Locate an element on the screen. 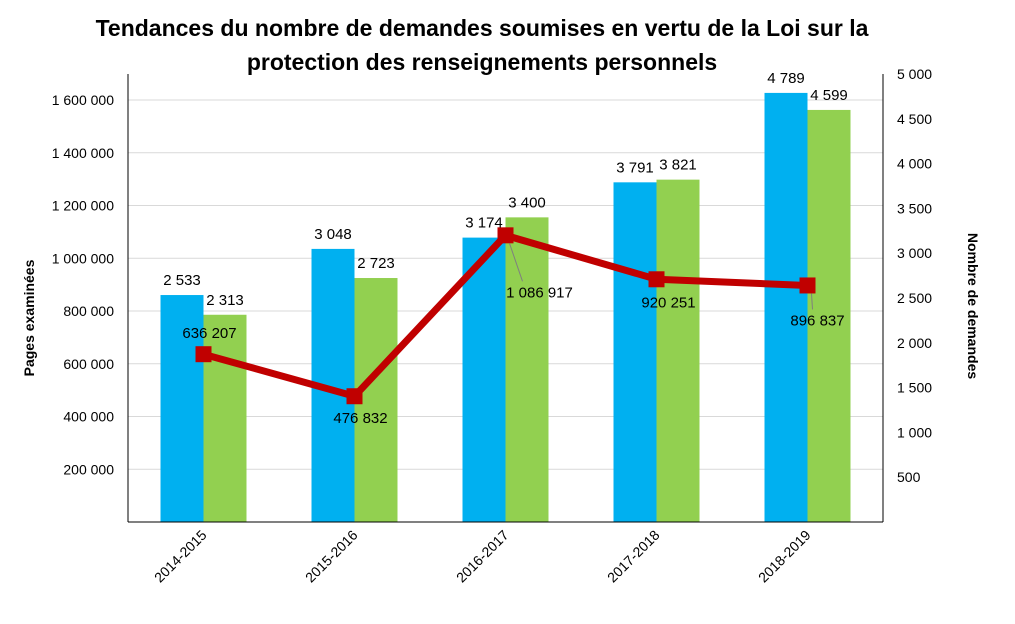 The width and height of the screenshot is (1015, 624). y-left-tick-label: 400 000 is located at coordinates (88, 417).